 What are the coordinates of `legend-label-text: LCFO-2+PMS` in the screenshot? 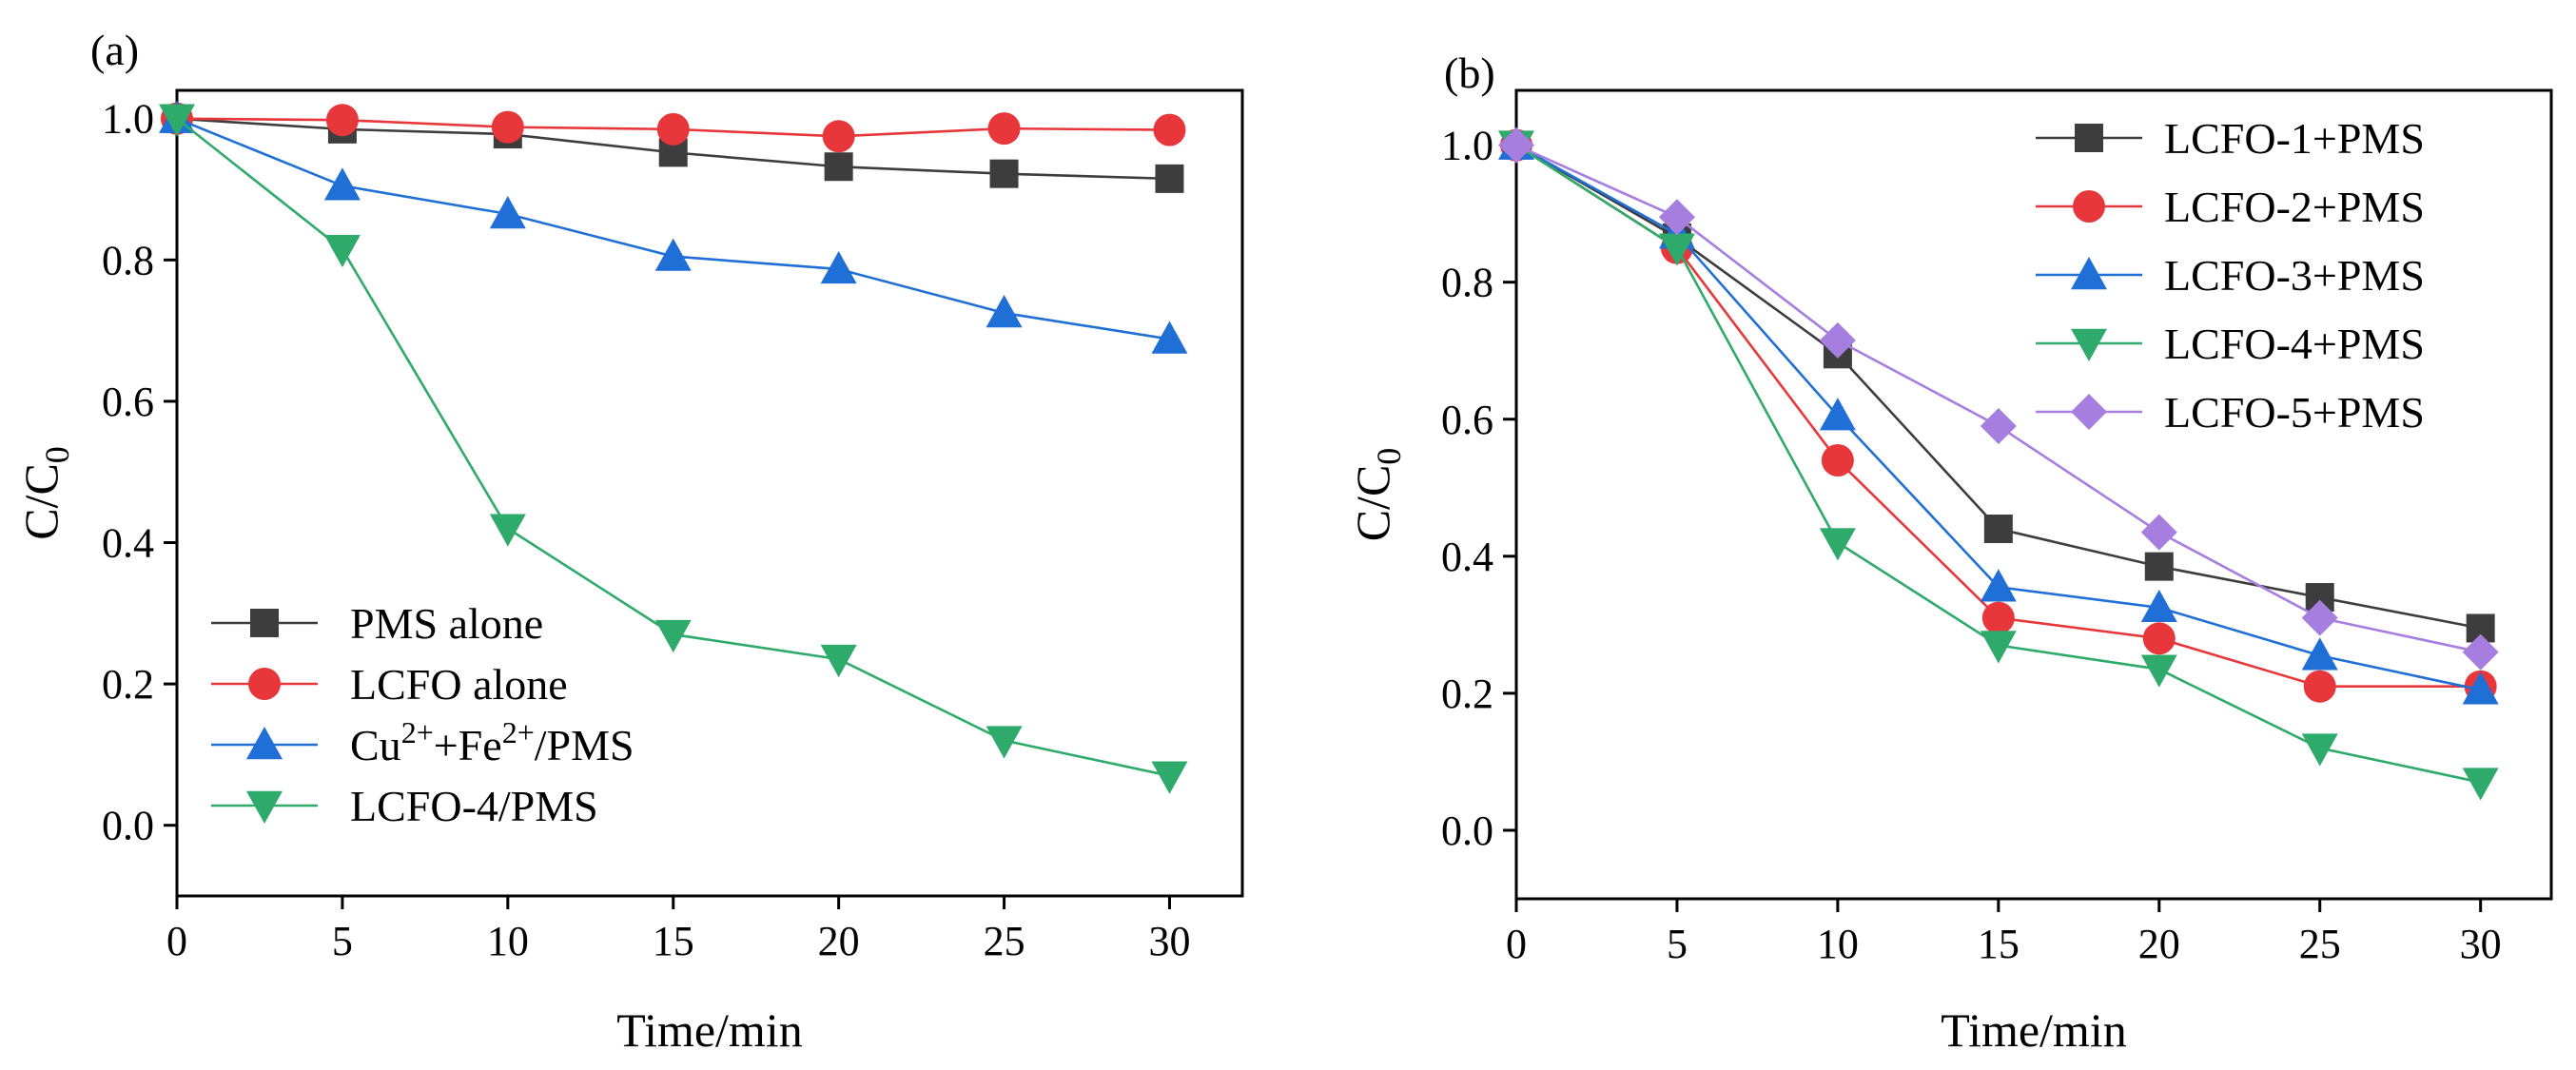 It's located at (2295, 207).